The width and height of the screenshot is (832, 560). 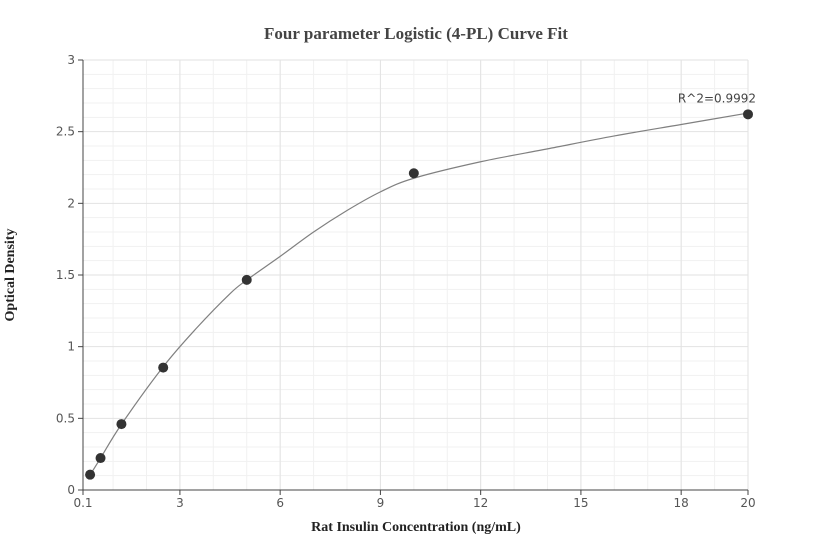 What do you see at coordinates (416, 527) in the screenshot?
I see `x-axis-title: Rat Insulin Concentration (ng/mL)` at bounding box center [416, 527].